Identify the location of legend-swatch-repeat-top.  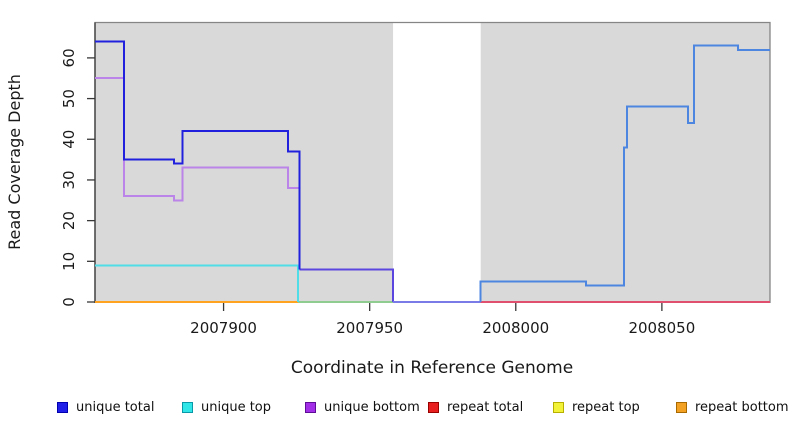
(558, 407).